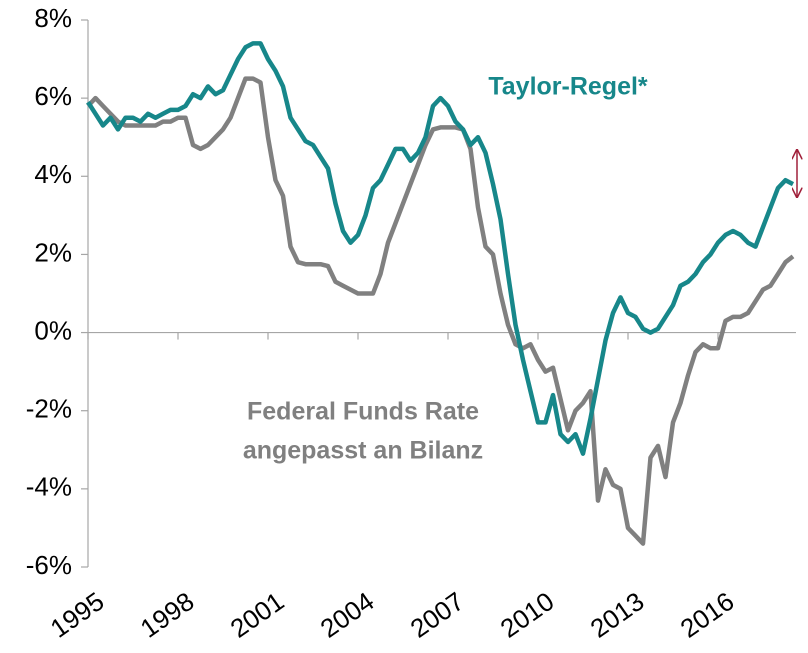 Image resolution: width=808 pixels, height=653 pixels. What do you see at coordinates (77, 615) in the screenshot?
I see `x-tick-label: 1995` at bounding box center [77, 615].